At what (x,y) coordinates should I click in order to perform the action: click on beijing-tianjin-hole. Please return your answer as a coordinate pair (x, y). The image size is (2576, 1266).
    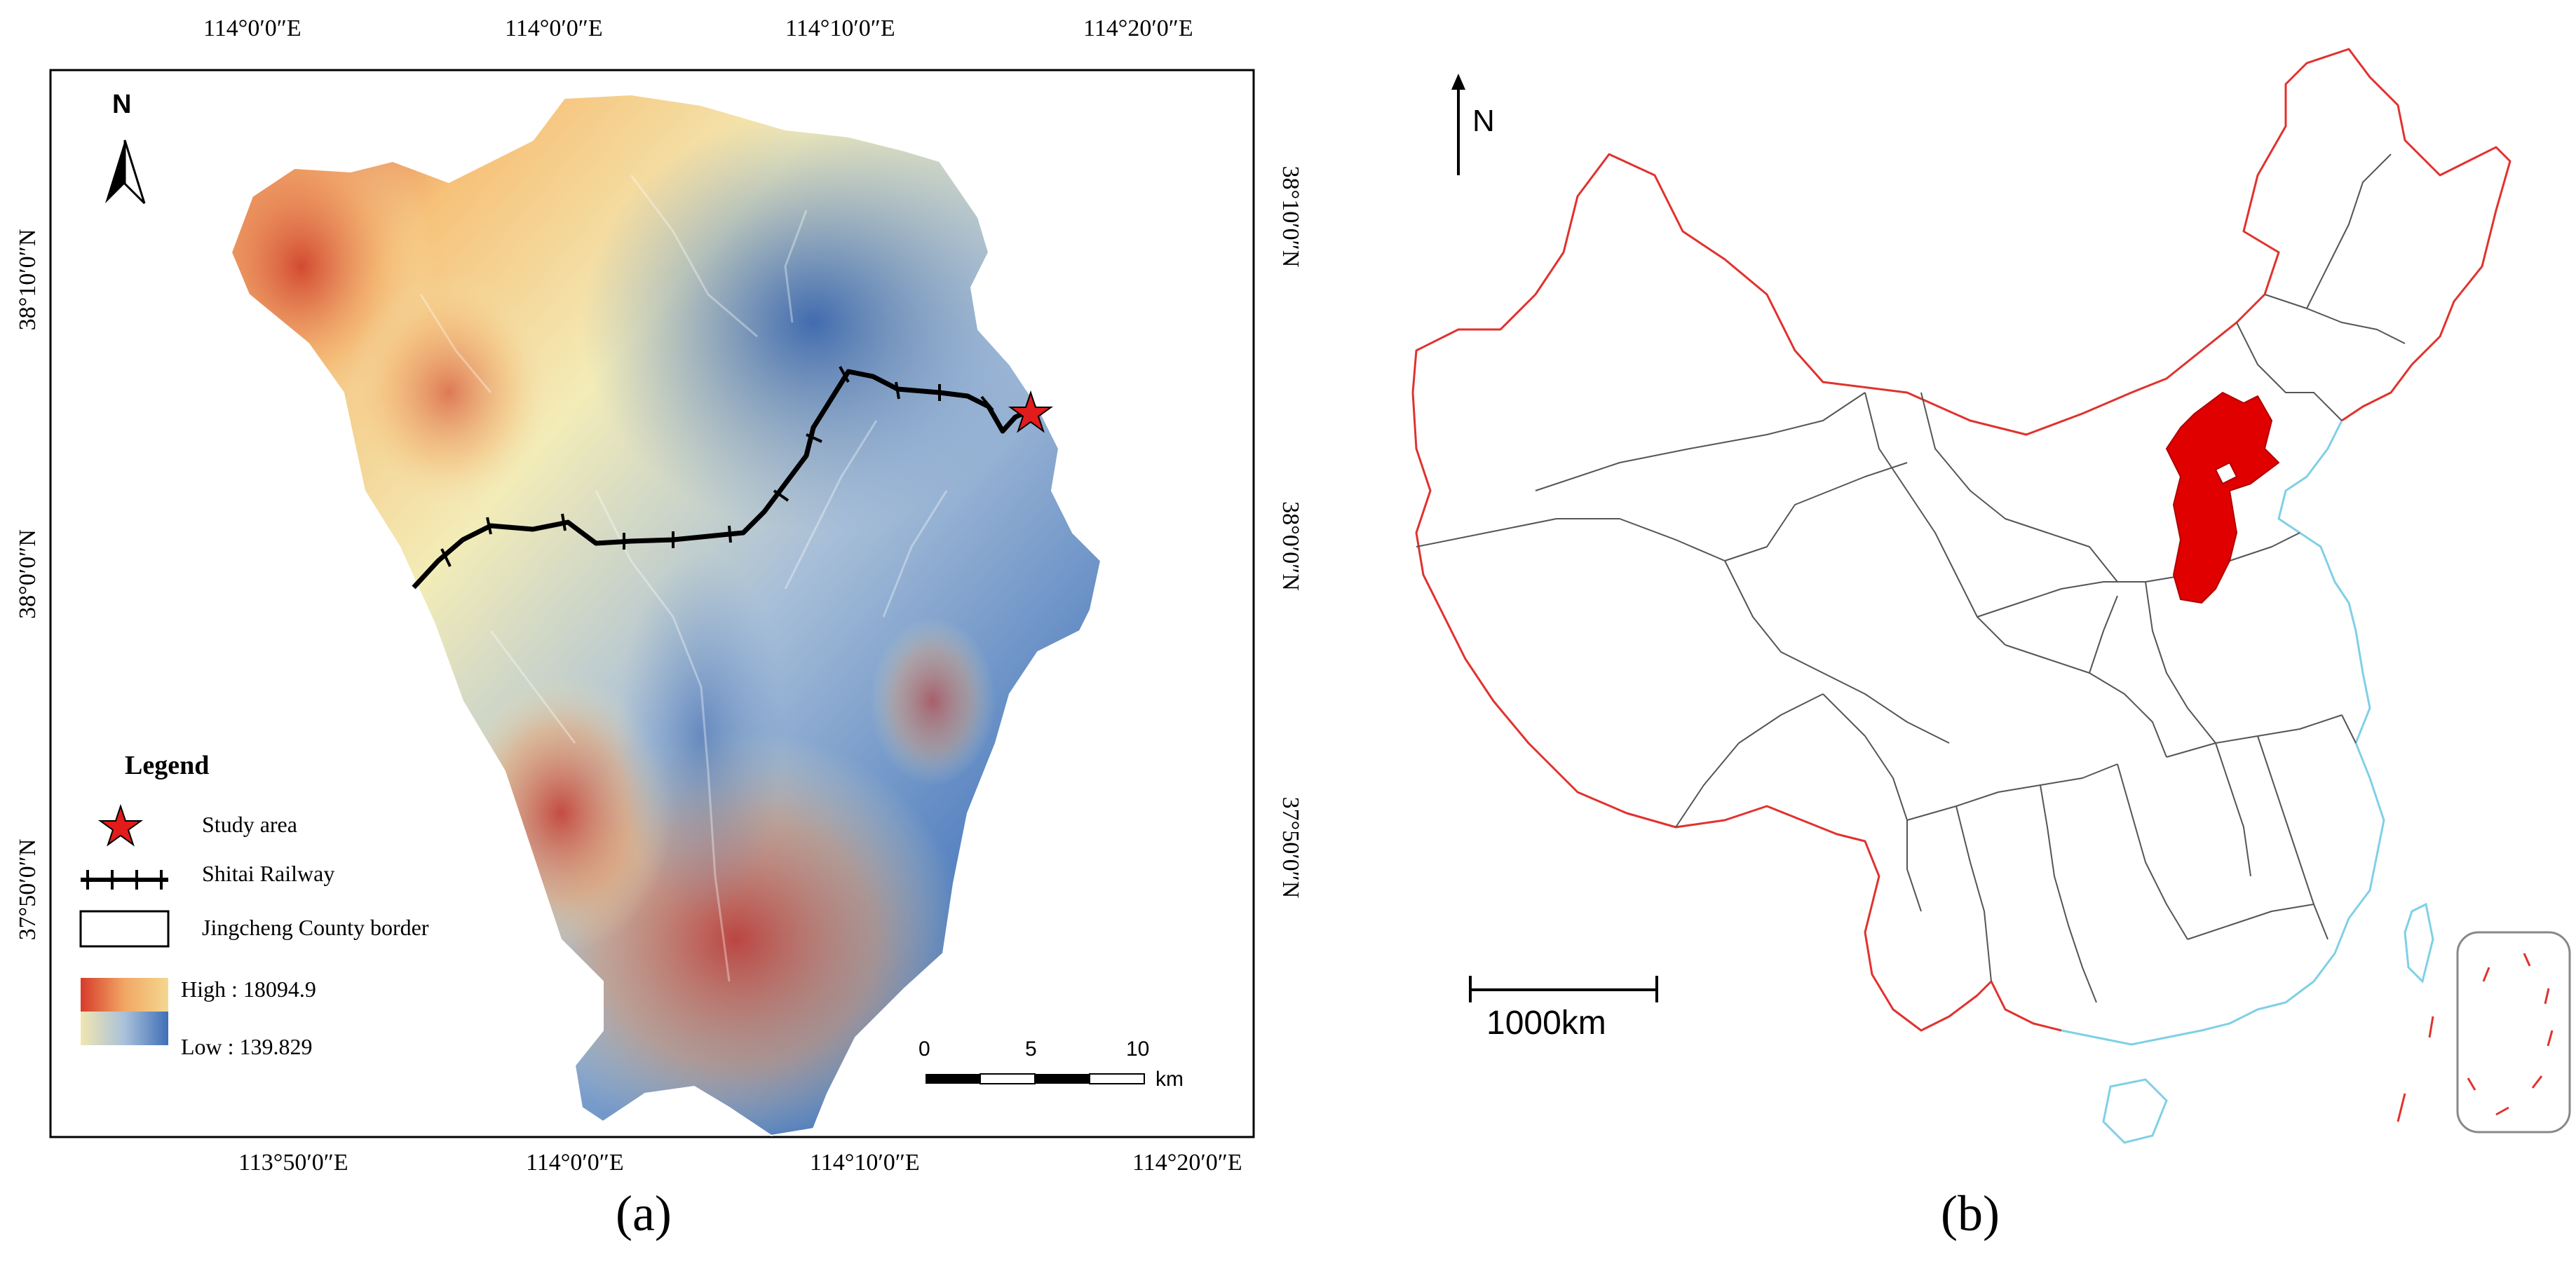
    Looking at the image, I should click on (2226, 473).